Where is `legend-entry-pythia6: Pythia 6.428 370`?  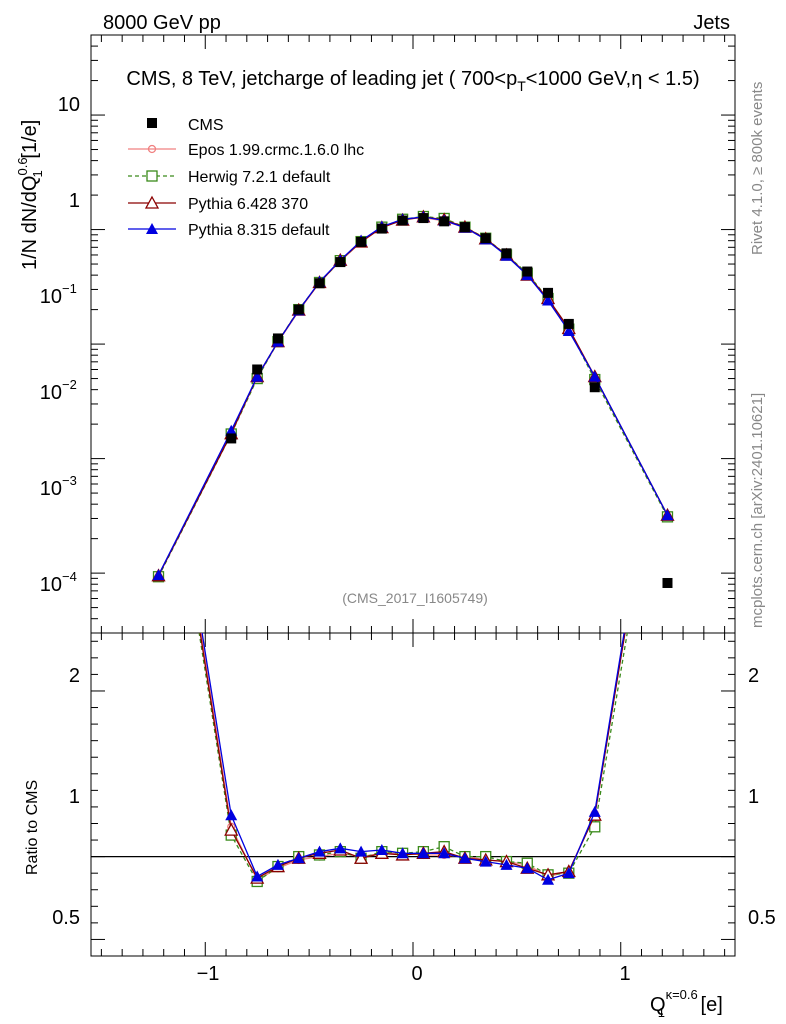 legend-entry-pythia6: Pythia 6.428 370 is located at coordinates (218, 204).